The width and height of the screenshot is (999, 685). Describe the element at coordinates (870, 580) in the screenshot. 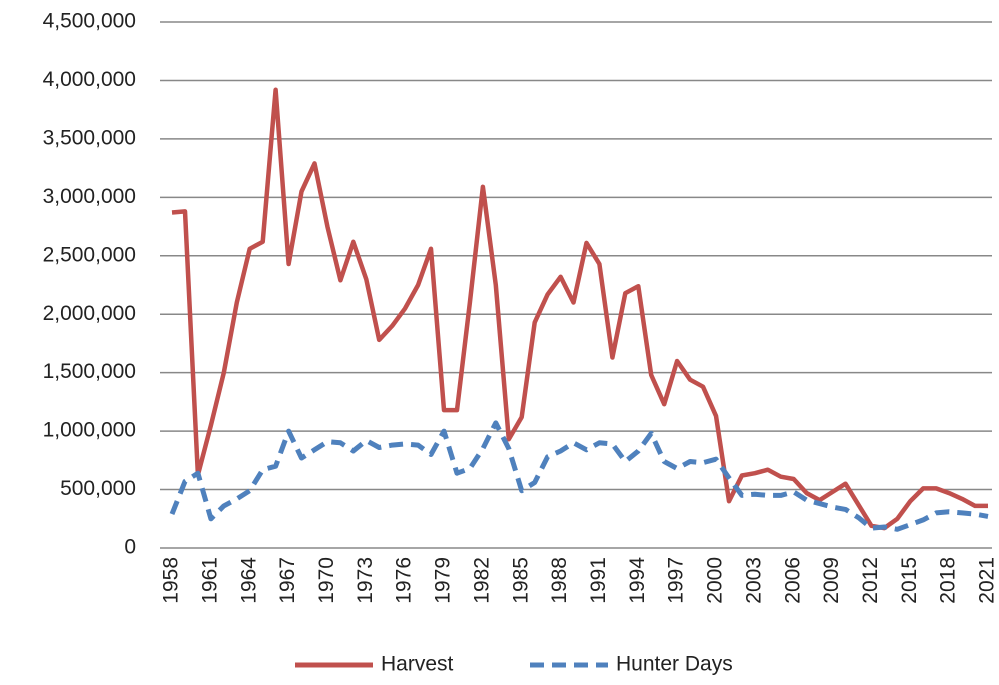

I see `x-tick-label: 2012` at that location.